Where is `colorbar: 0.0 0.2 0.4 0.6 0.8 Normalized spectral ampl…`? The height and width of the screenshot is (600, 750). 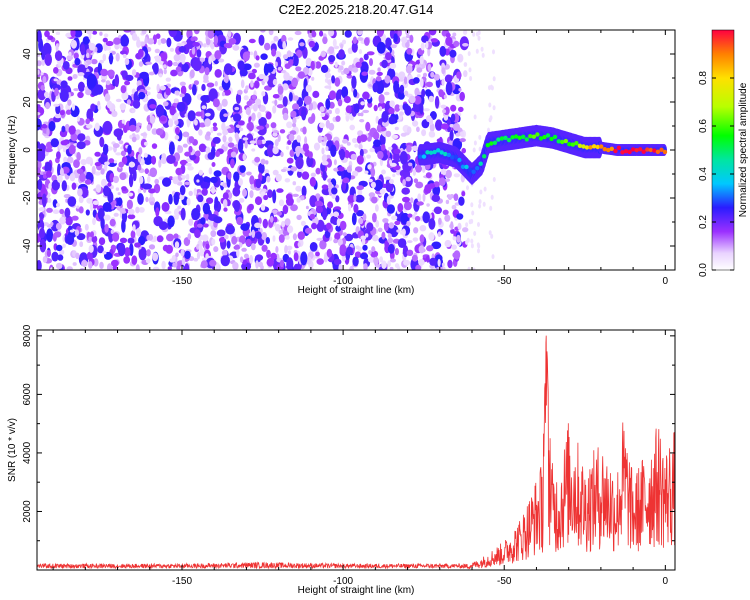 colorbar: 0.0 0.2 0.4 0.6 0.8 Normalized spectral ampl… is located at coordinates (723, 153).